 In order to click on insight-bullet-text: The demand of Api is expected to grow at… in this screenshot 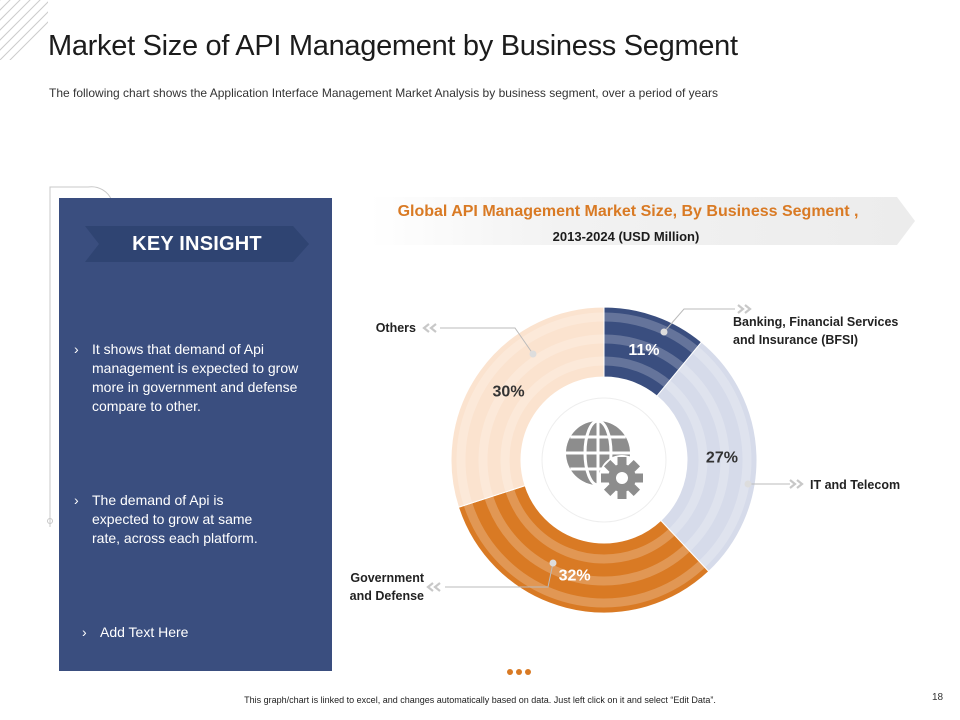, I will do `click(175, 519)`.